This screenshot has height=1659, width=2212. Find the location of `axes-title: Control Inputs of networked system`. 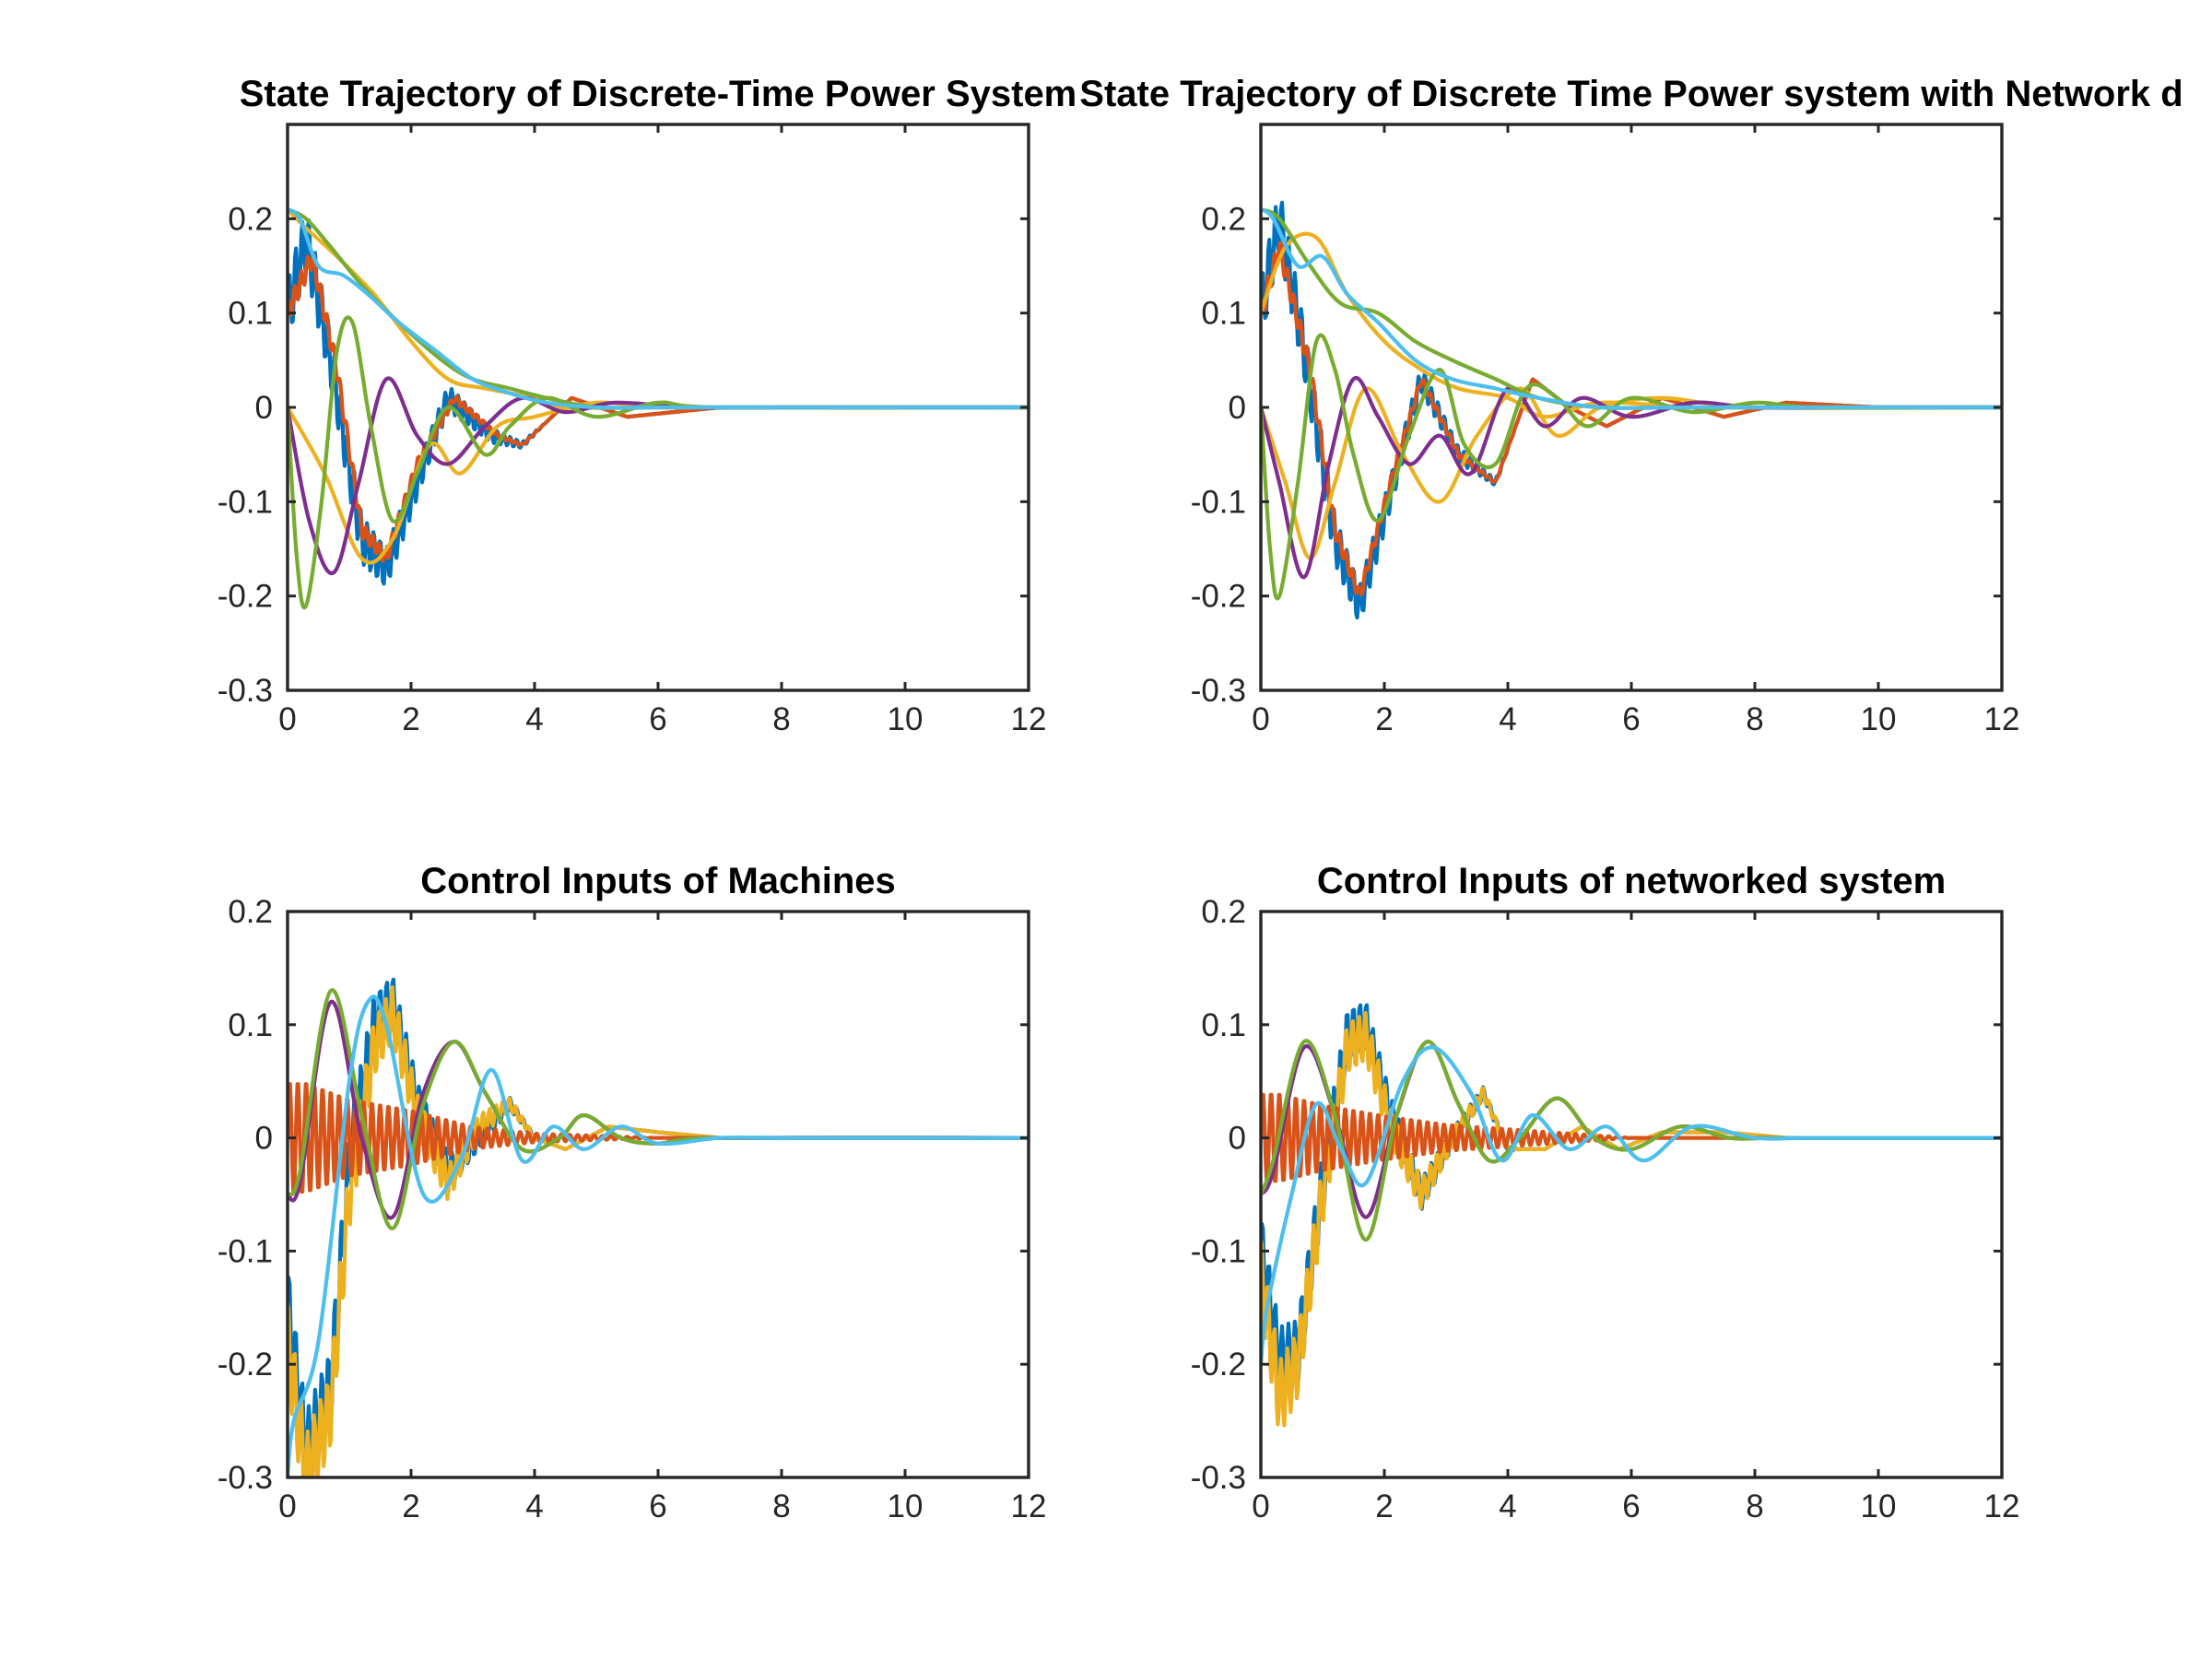

axes-title: Control Inputs of networked system is located at coordinates (1631, 881).